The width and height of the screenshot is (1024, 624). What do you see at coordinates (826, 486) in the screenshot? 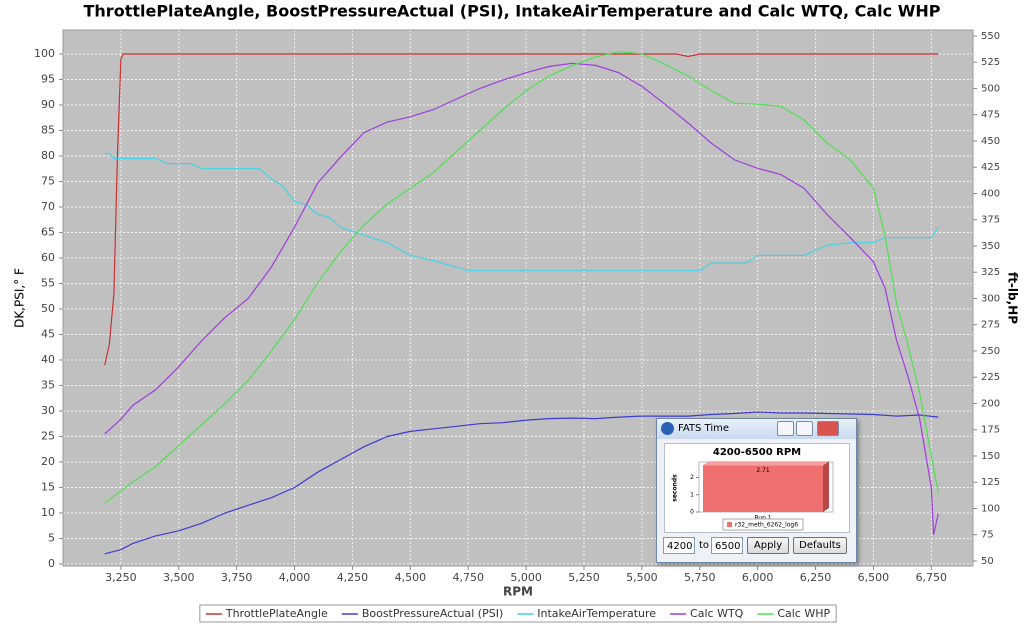
I see `bar-side` at bounding box center [826, 486].